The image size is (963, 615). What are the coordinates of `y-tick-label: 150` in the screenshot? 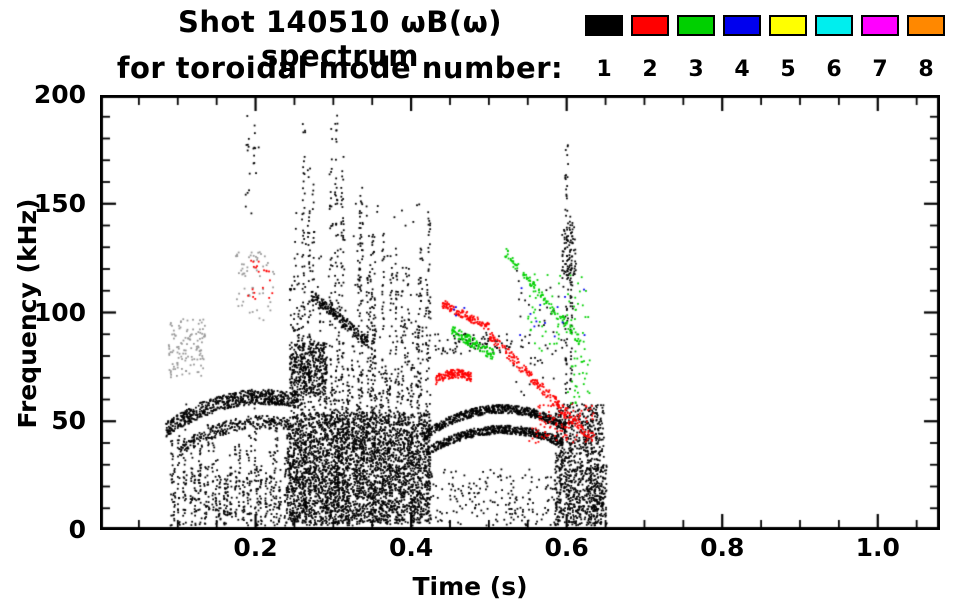 It's located at (59, 203).